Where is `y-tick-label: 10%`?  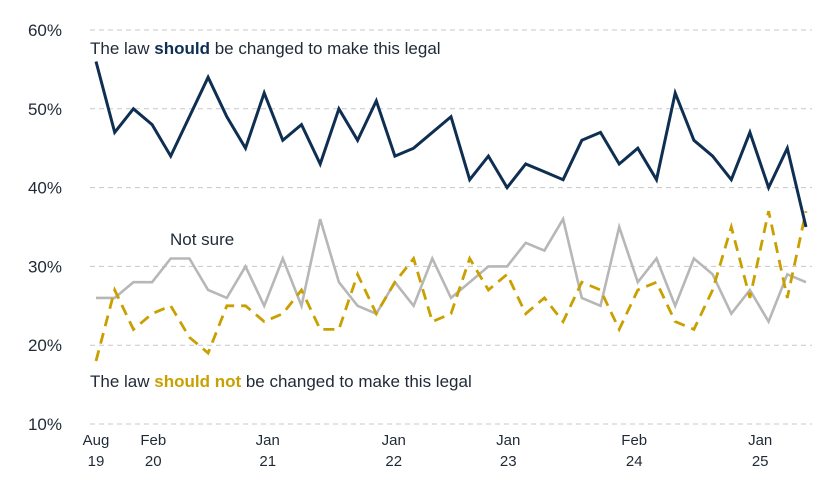 y-tick-label: 10% is located at coordinates (45, 424).